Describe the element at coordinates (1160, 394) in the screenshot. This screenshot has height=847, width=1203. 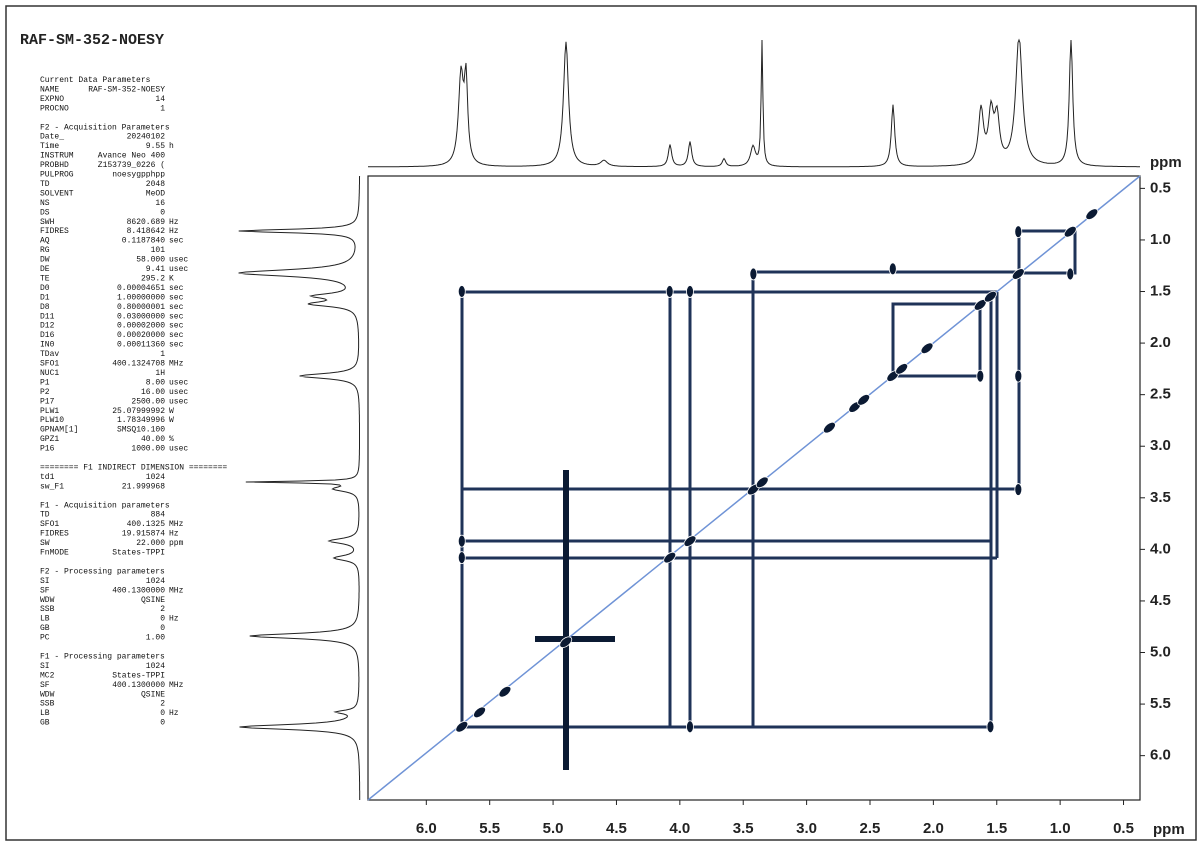
I see `y-tick-label: 2.5` at that location.